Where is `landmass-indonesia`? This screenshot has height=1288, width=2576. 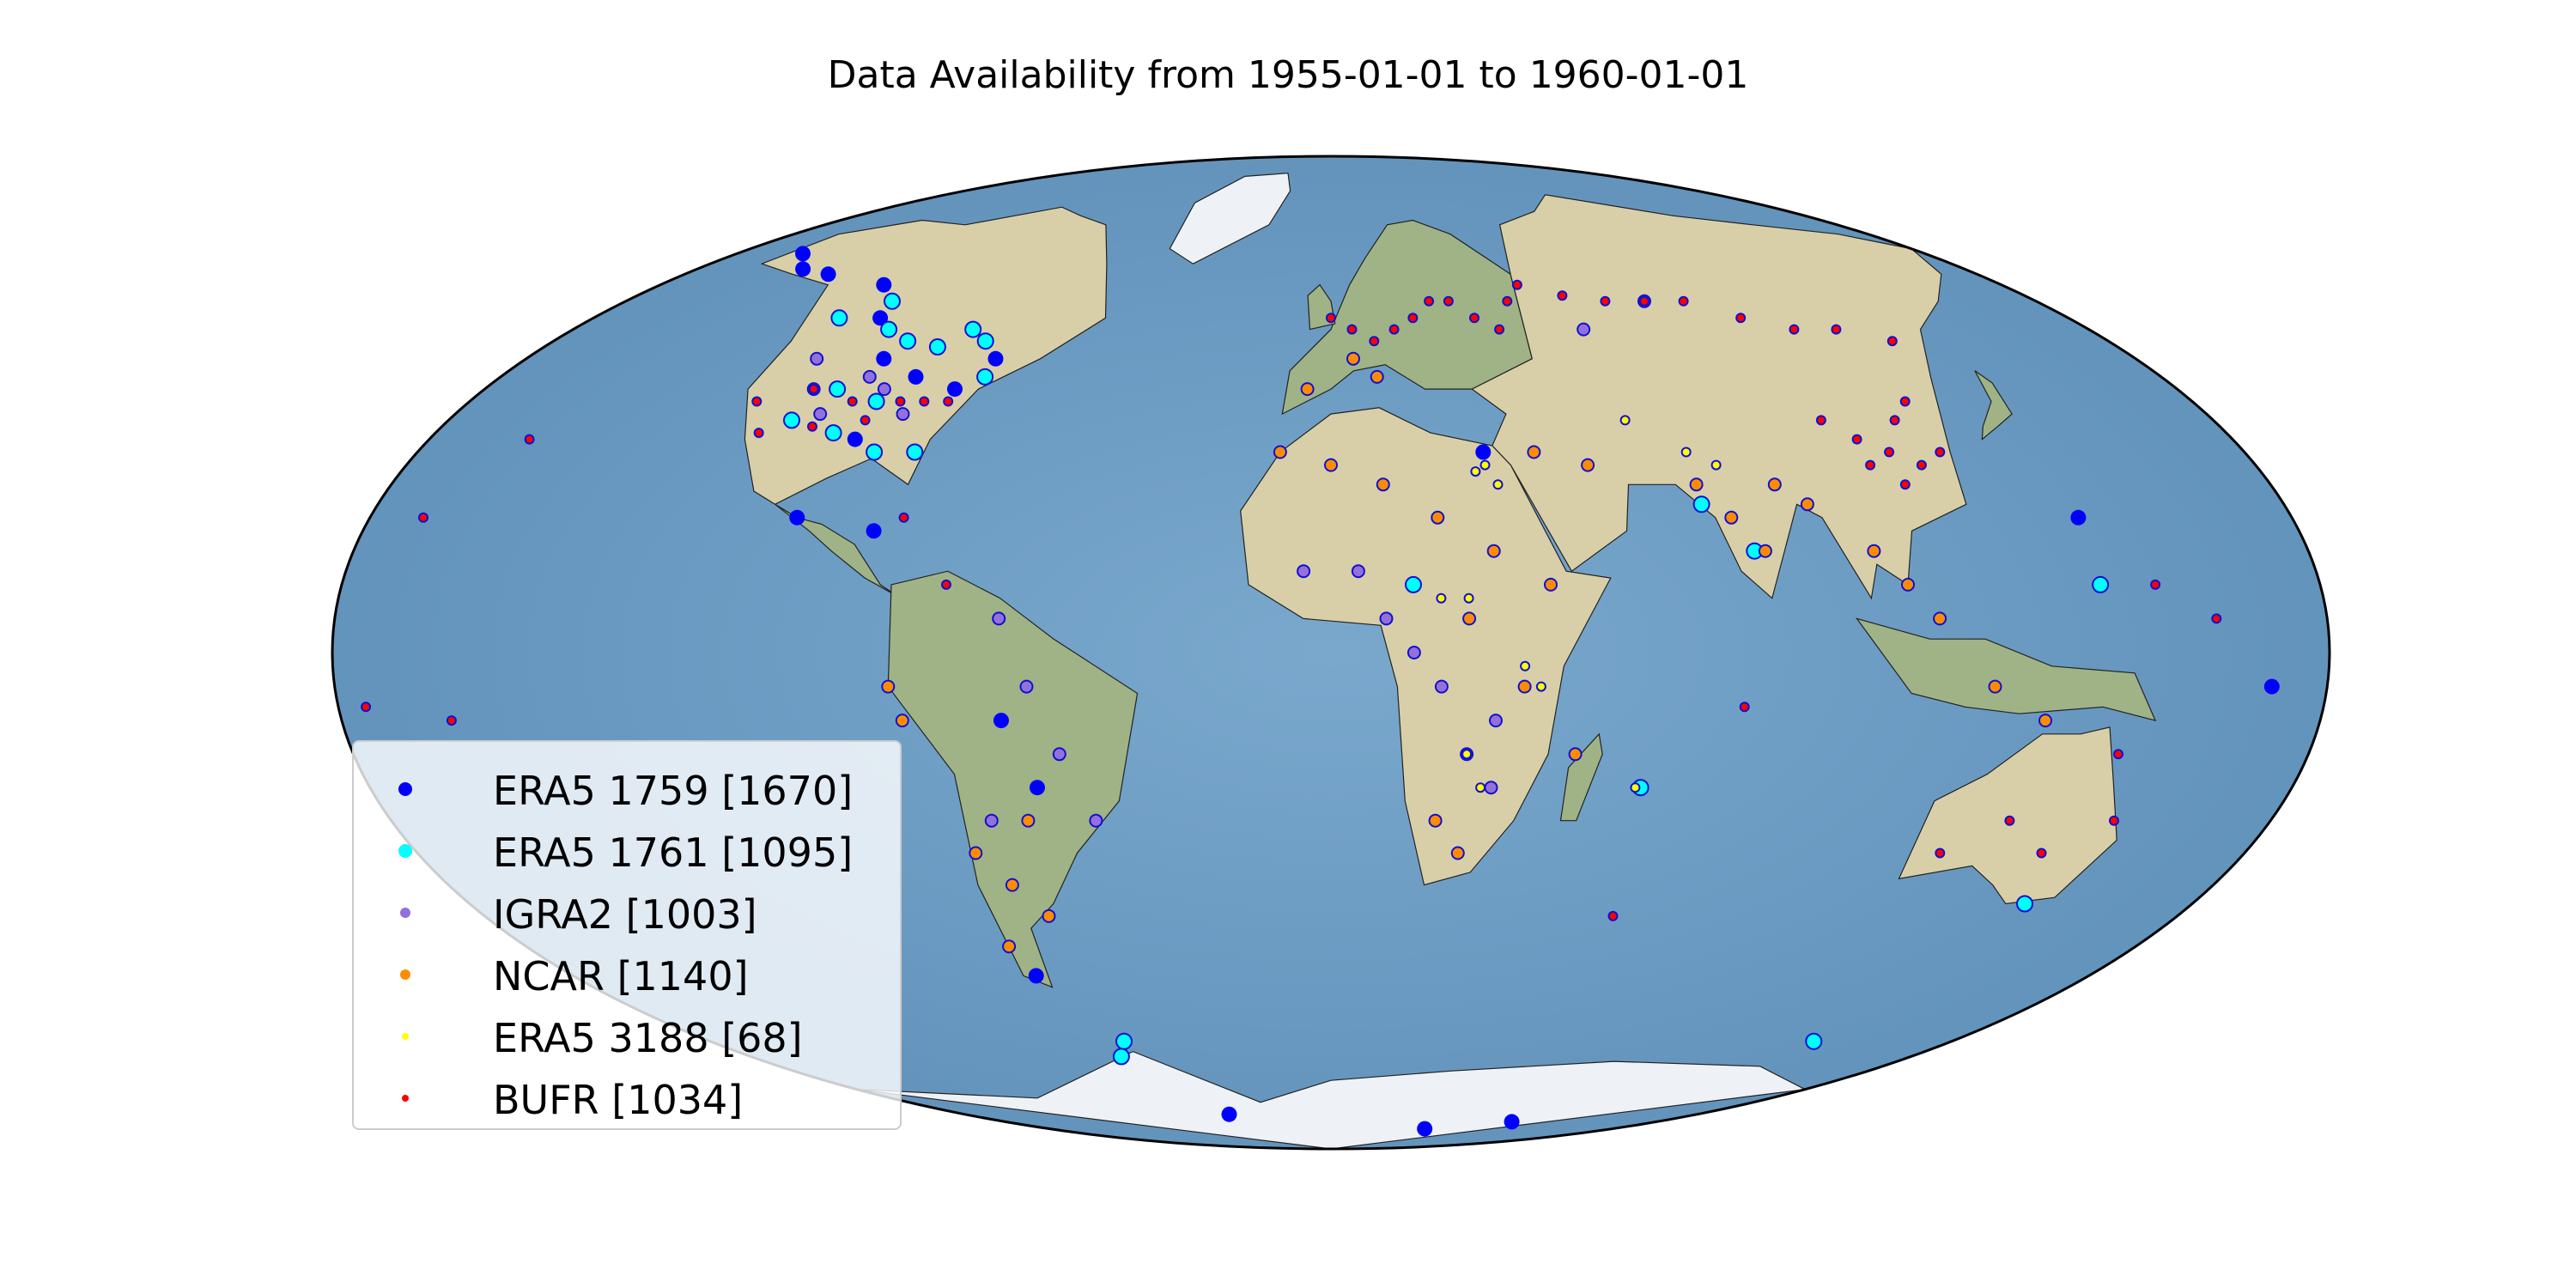
landmass-indonesia is located at coordinates (2006, 669).